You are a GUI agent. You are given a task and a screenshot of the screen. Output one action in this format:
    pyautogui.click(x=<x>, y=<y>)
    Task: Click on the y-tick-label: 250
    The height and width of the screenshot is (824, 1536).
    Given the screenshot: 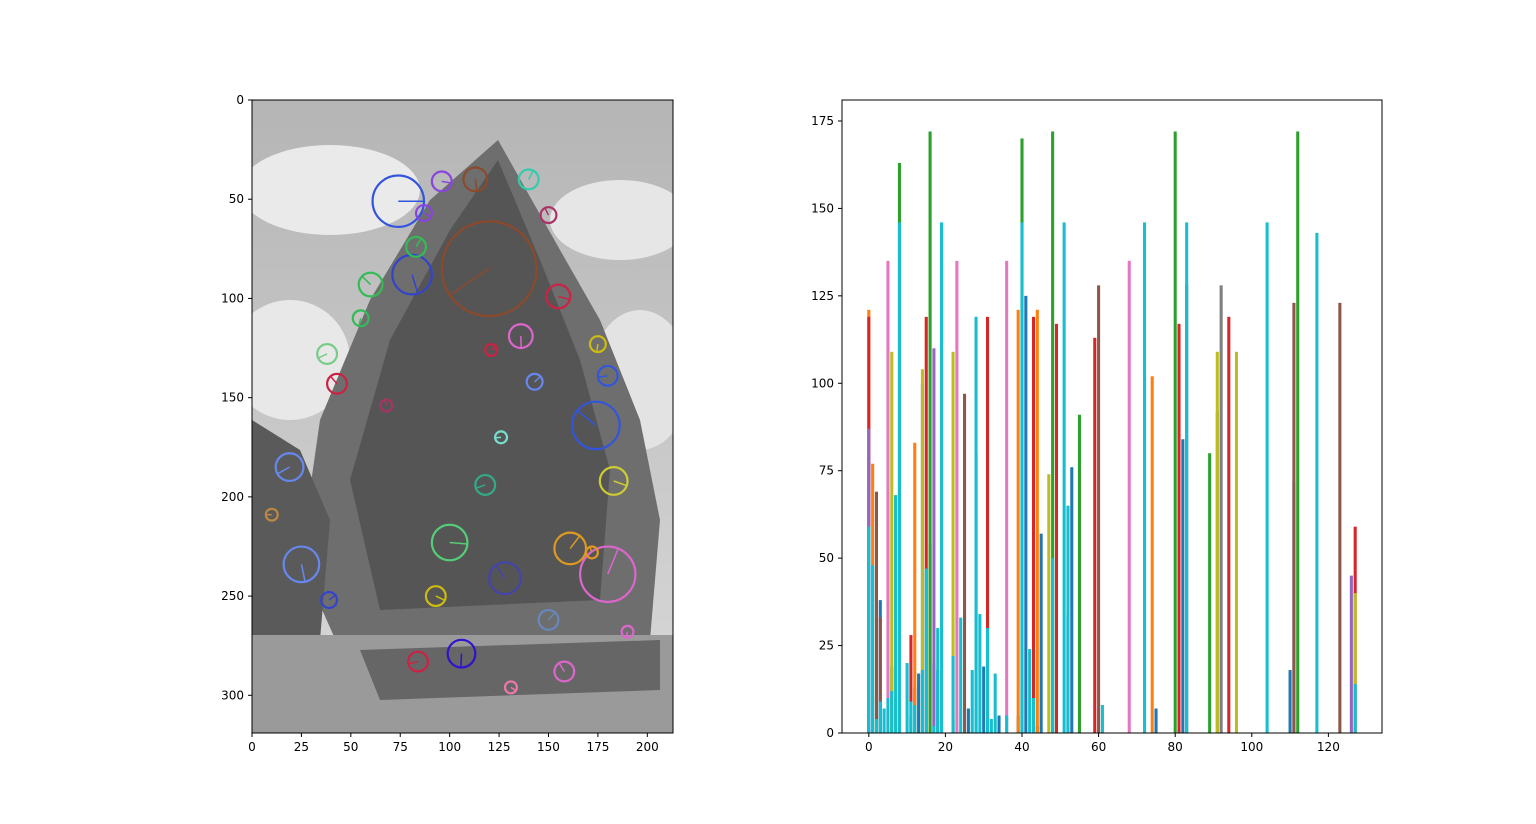 What is the action you would take?
    pyautogui.click(x=232, y=596)
    